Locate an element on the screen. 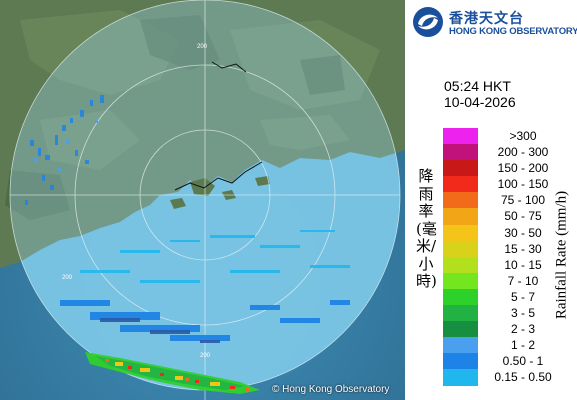 The height and width of the screenshot is (400, 577). legend-row: 100 - 150 is located at coordinates (503, 184).